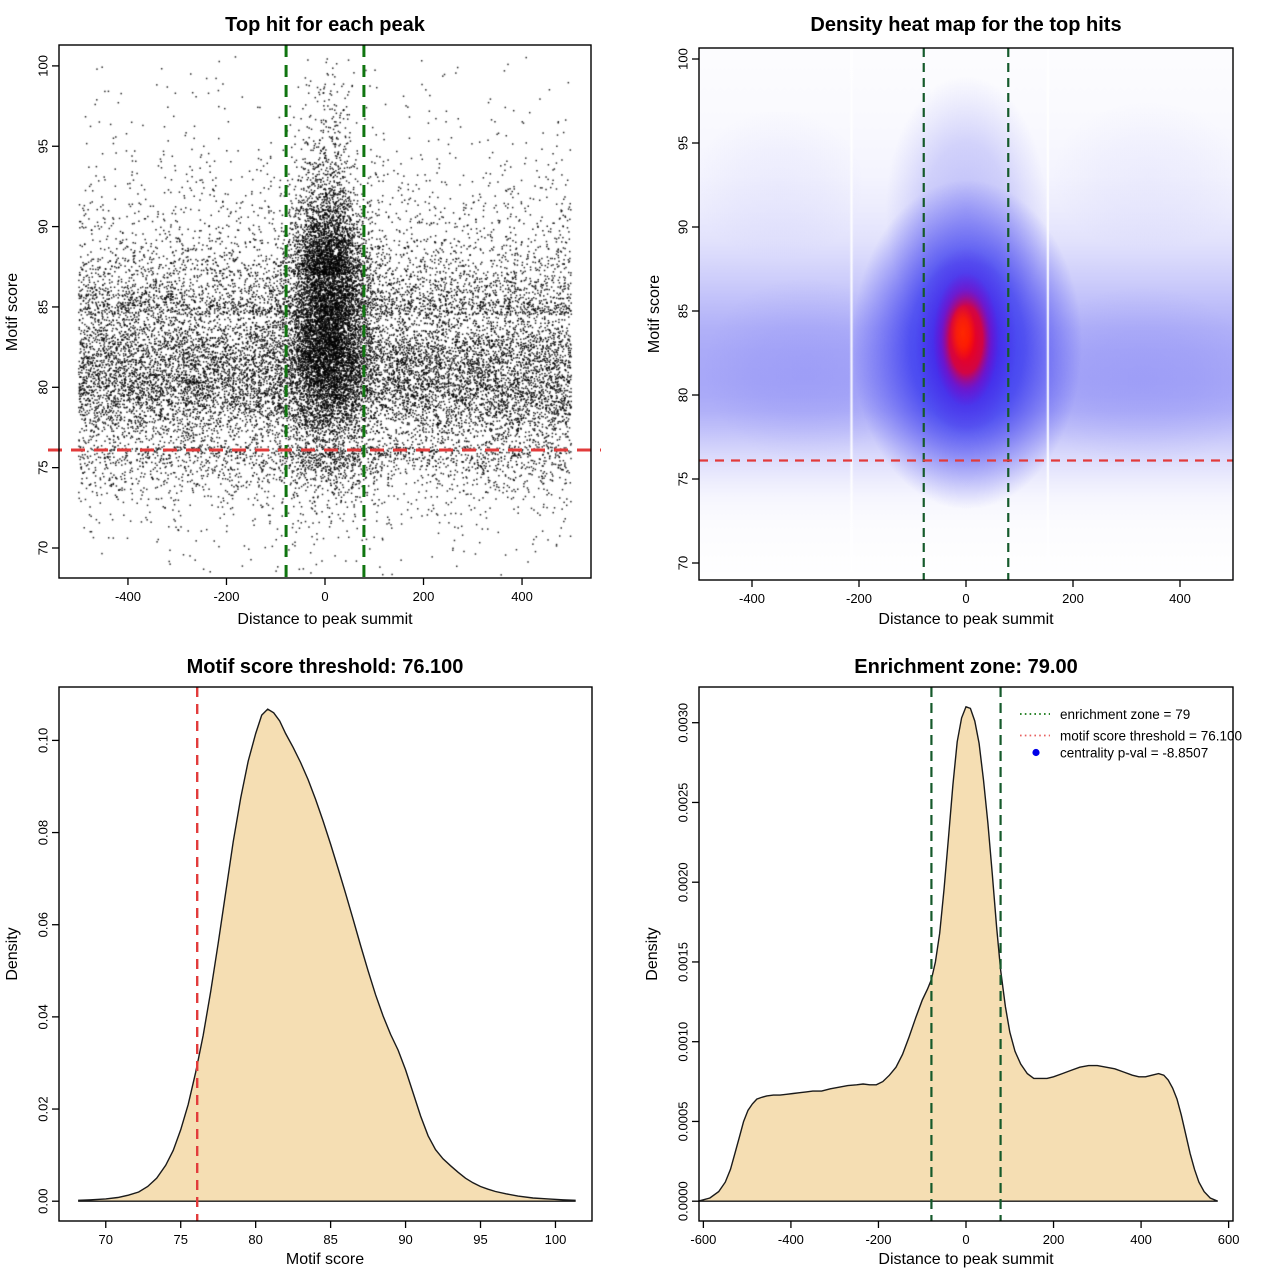  I want to click on scatter-y-tick-label: 80, so click(43, 387).